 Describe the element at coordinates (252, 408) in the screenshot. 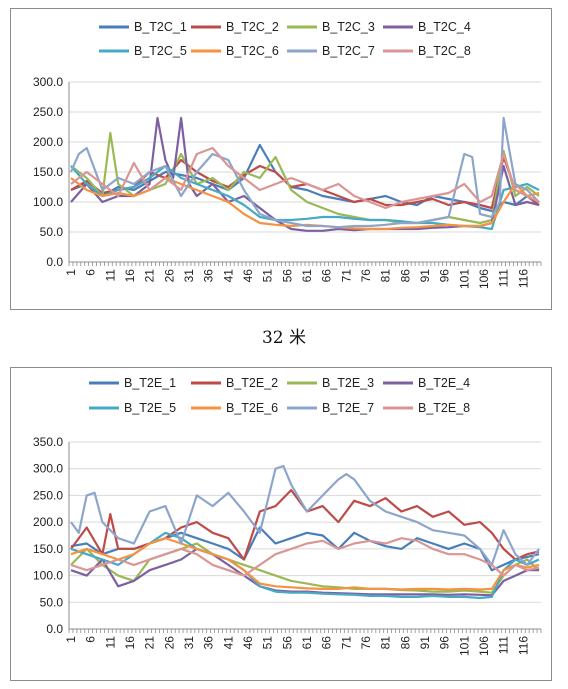

I see `bottom-legend-label-6: B_T2E_6` at that location.